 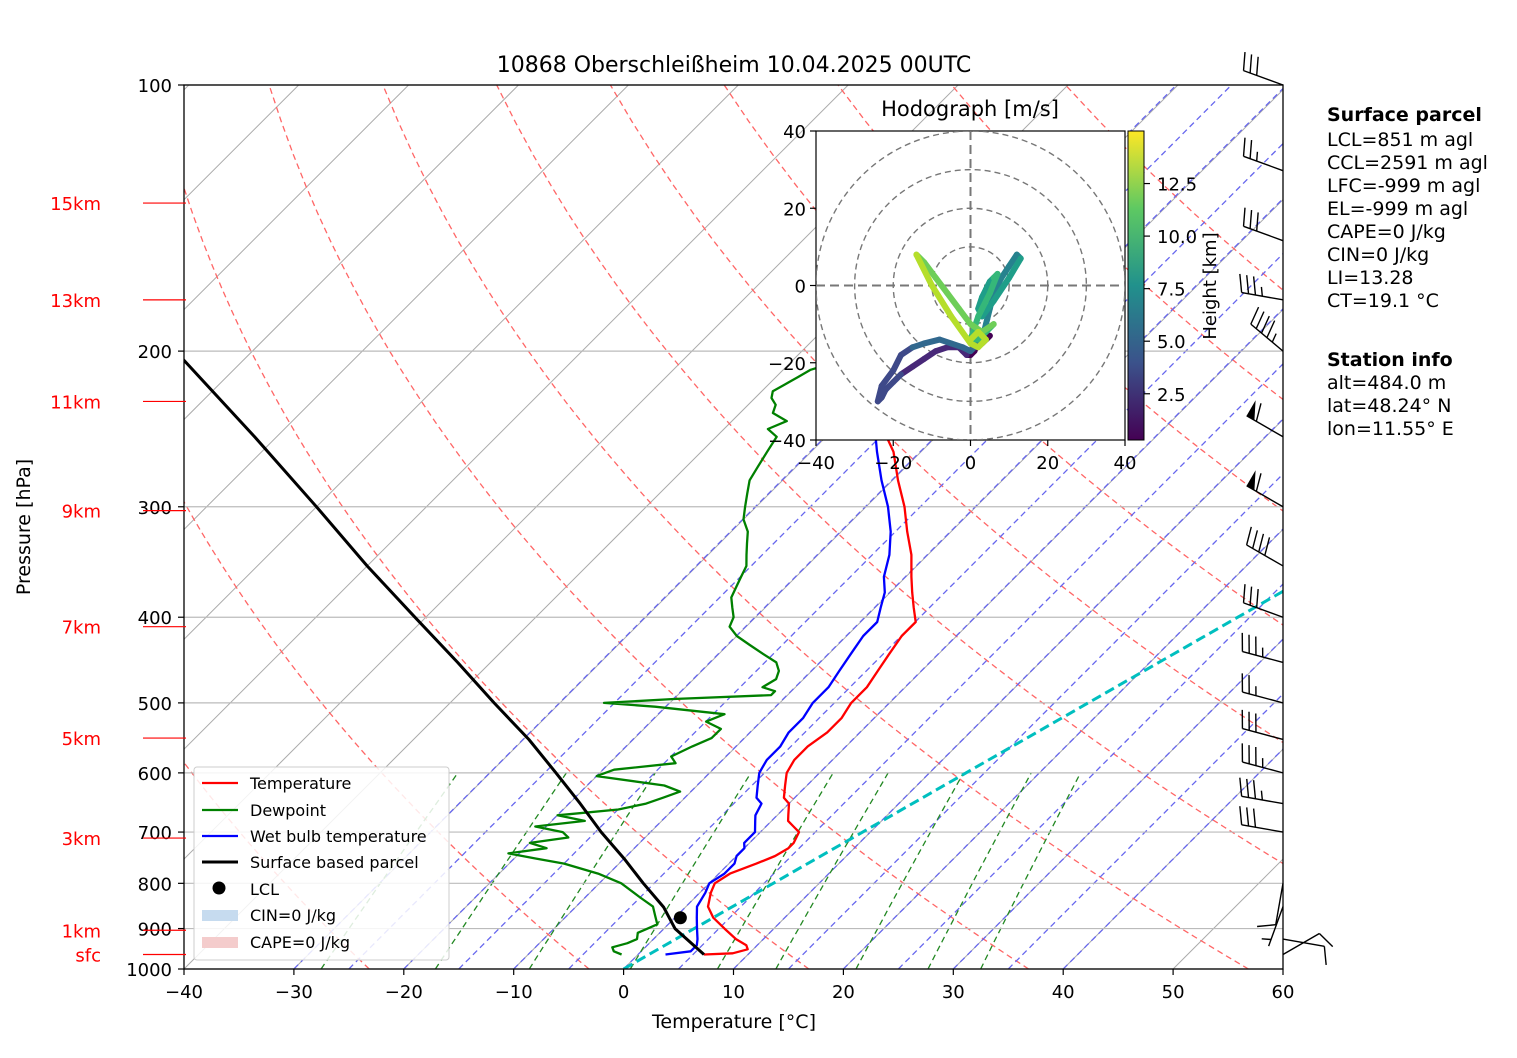 I want to click on surface-parcel-el: EL=-999 m agl, so click(x=1397, y=209).